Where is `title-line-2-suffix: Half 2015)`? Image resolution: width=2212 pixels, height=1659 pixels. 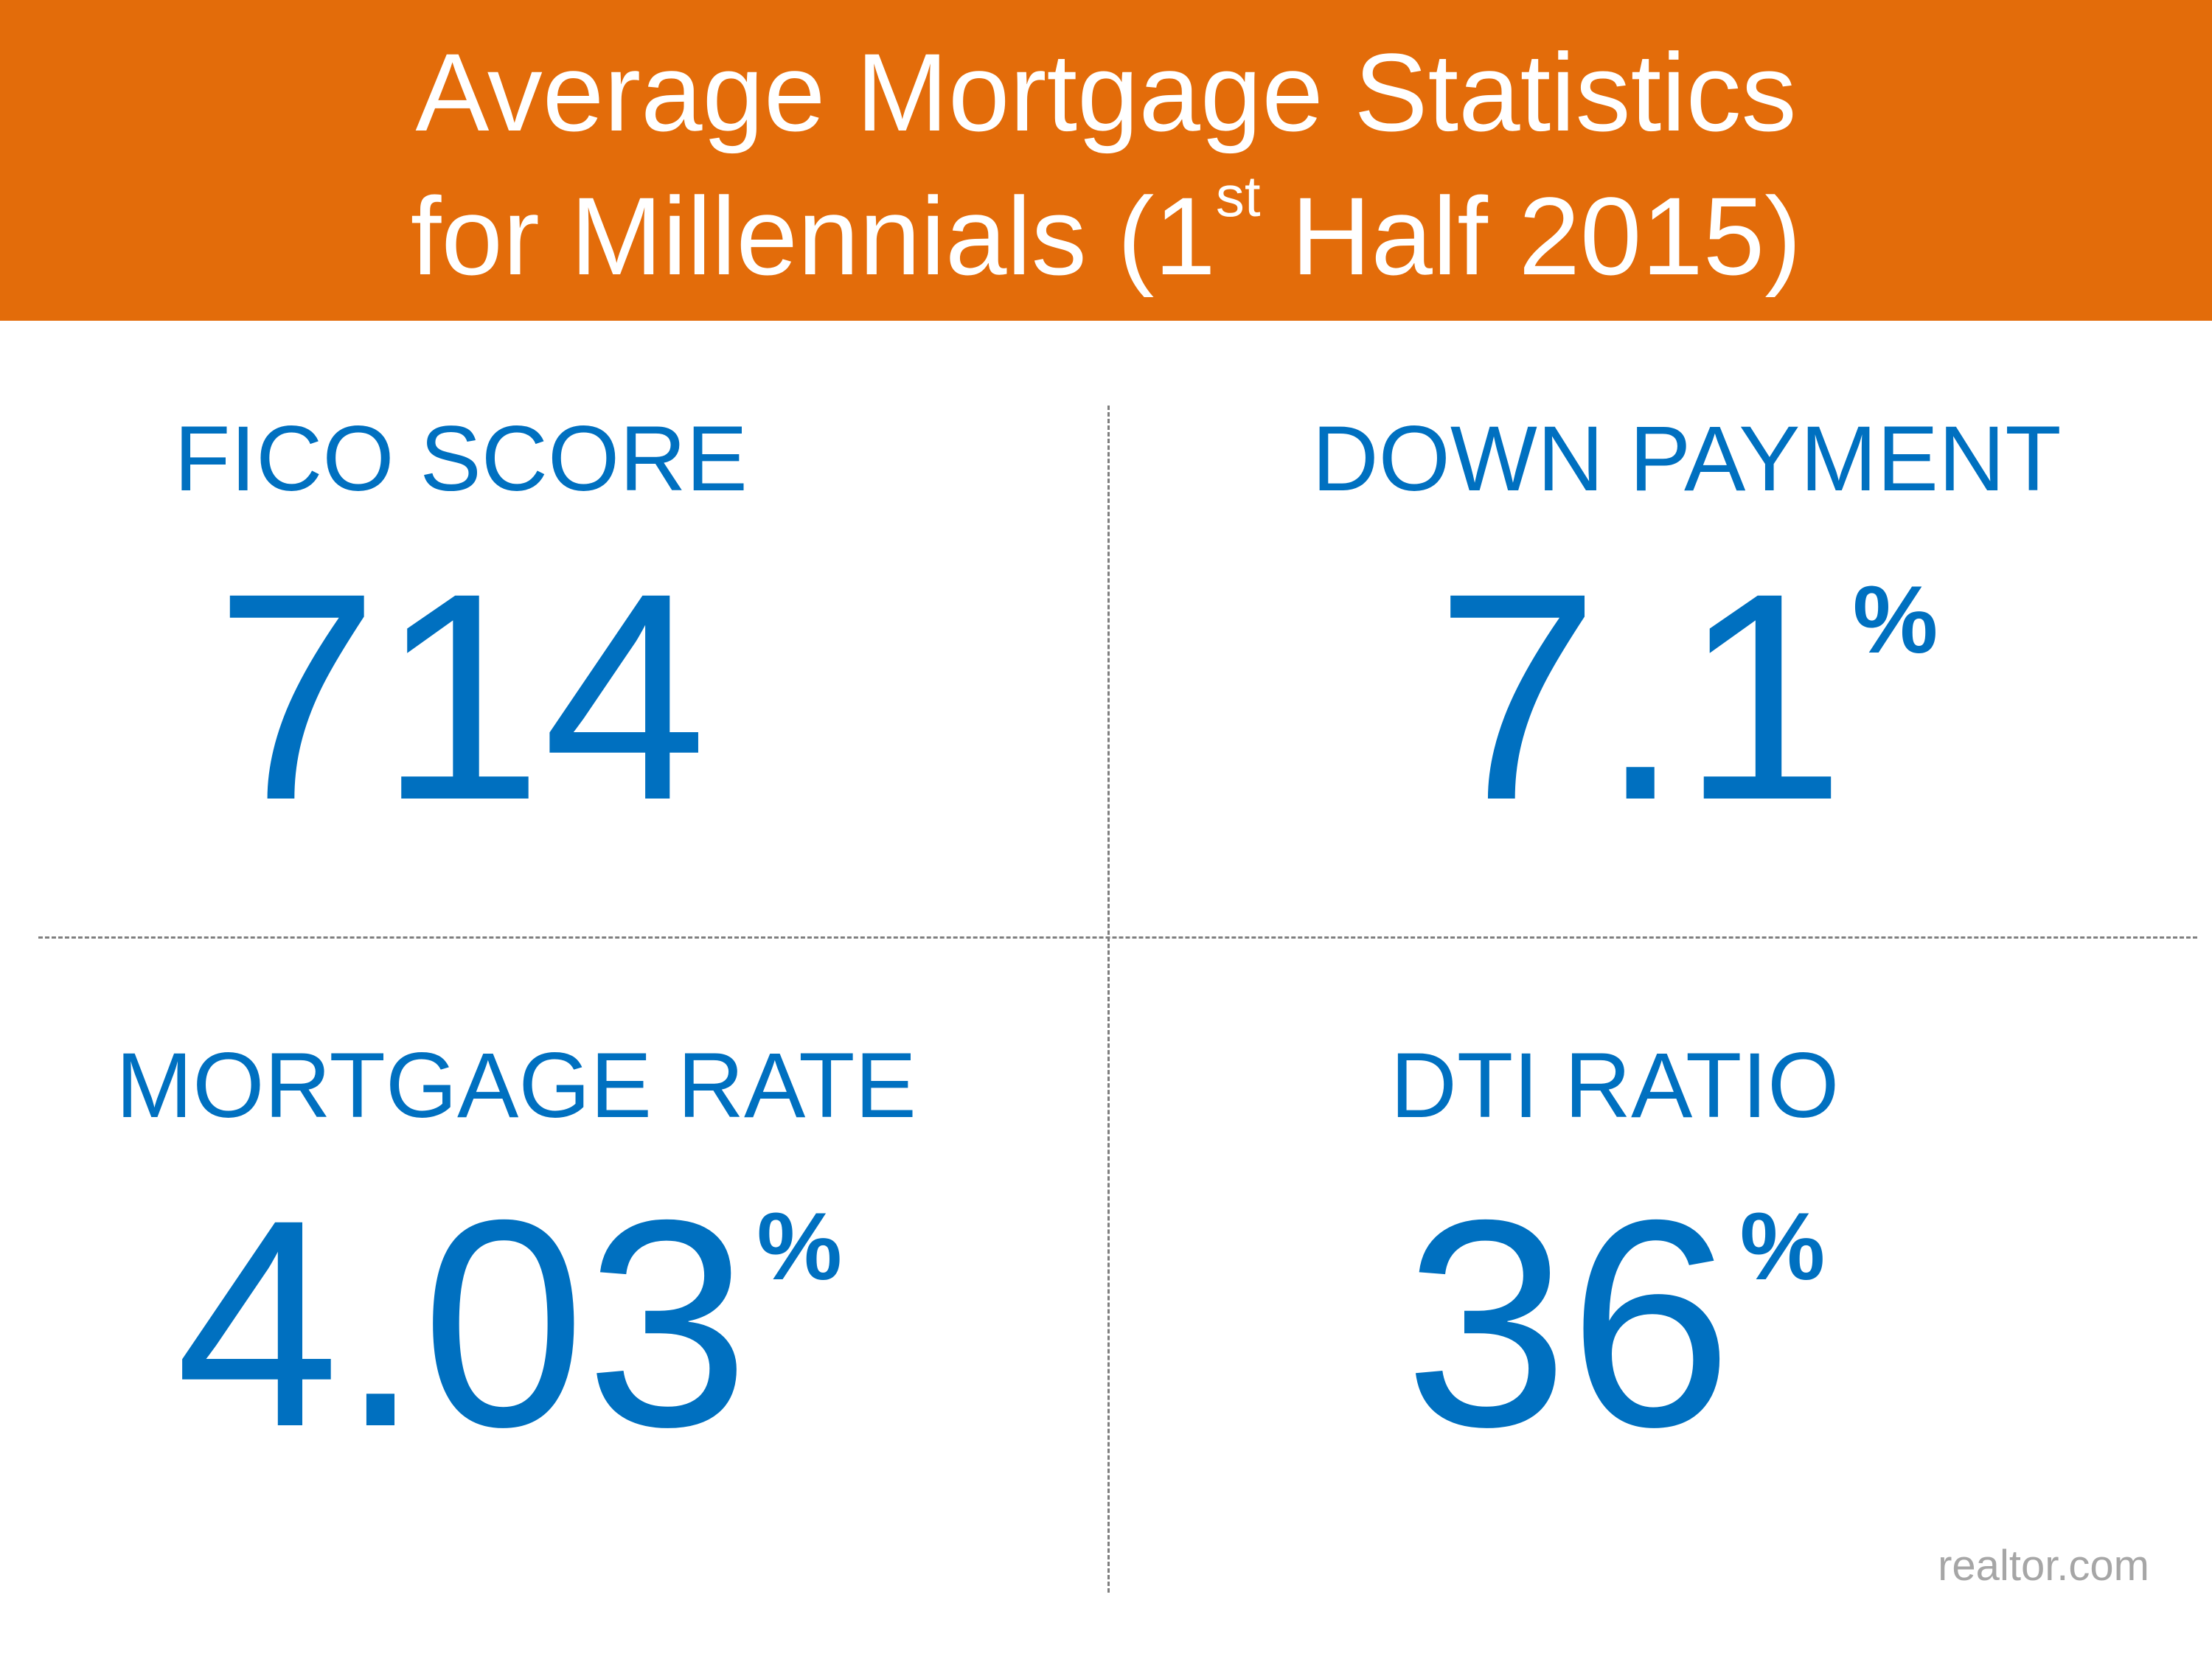
title-line-2-suffix: Half 2015) is located at coordinates (1531, 236).